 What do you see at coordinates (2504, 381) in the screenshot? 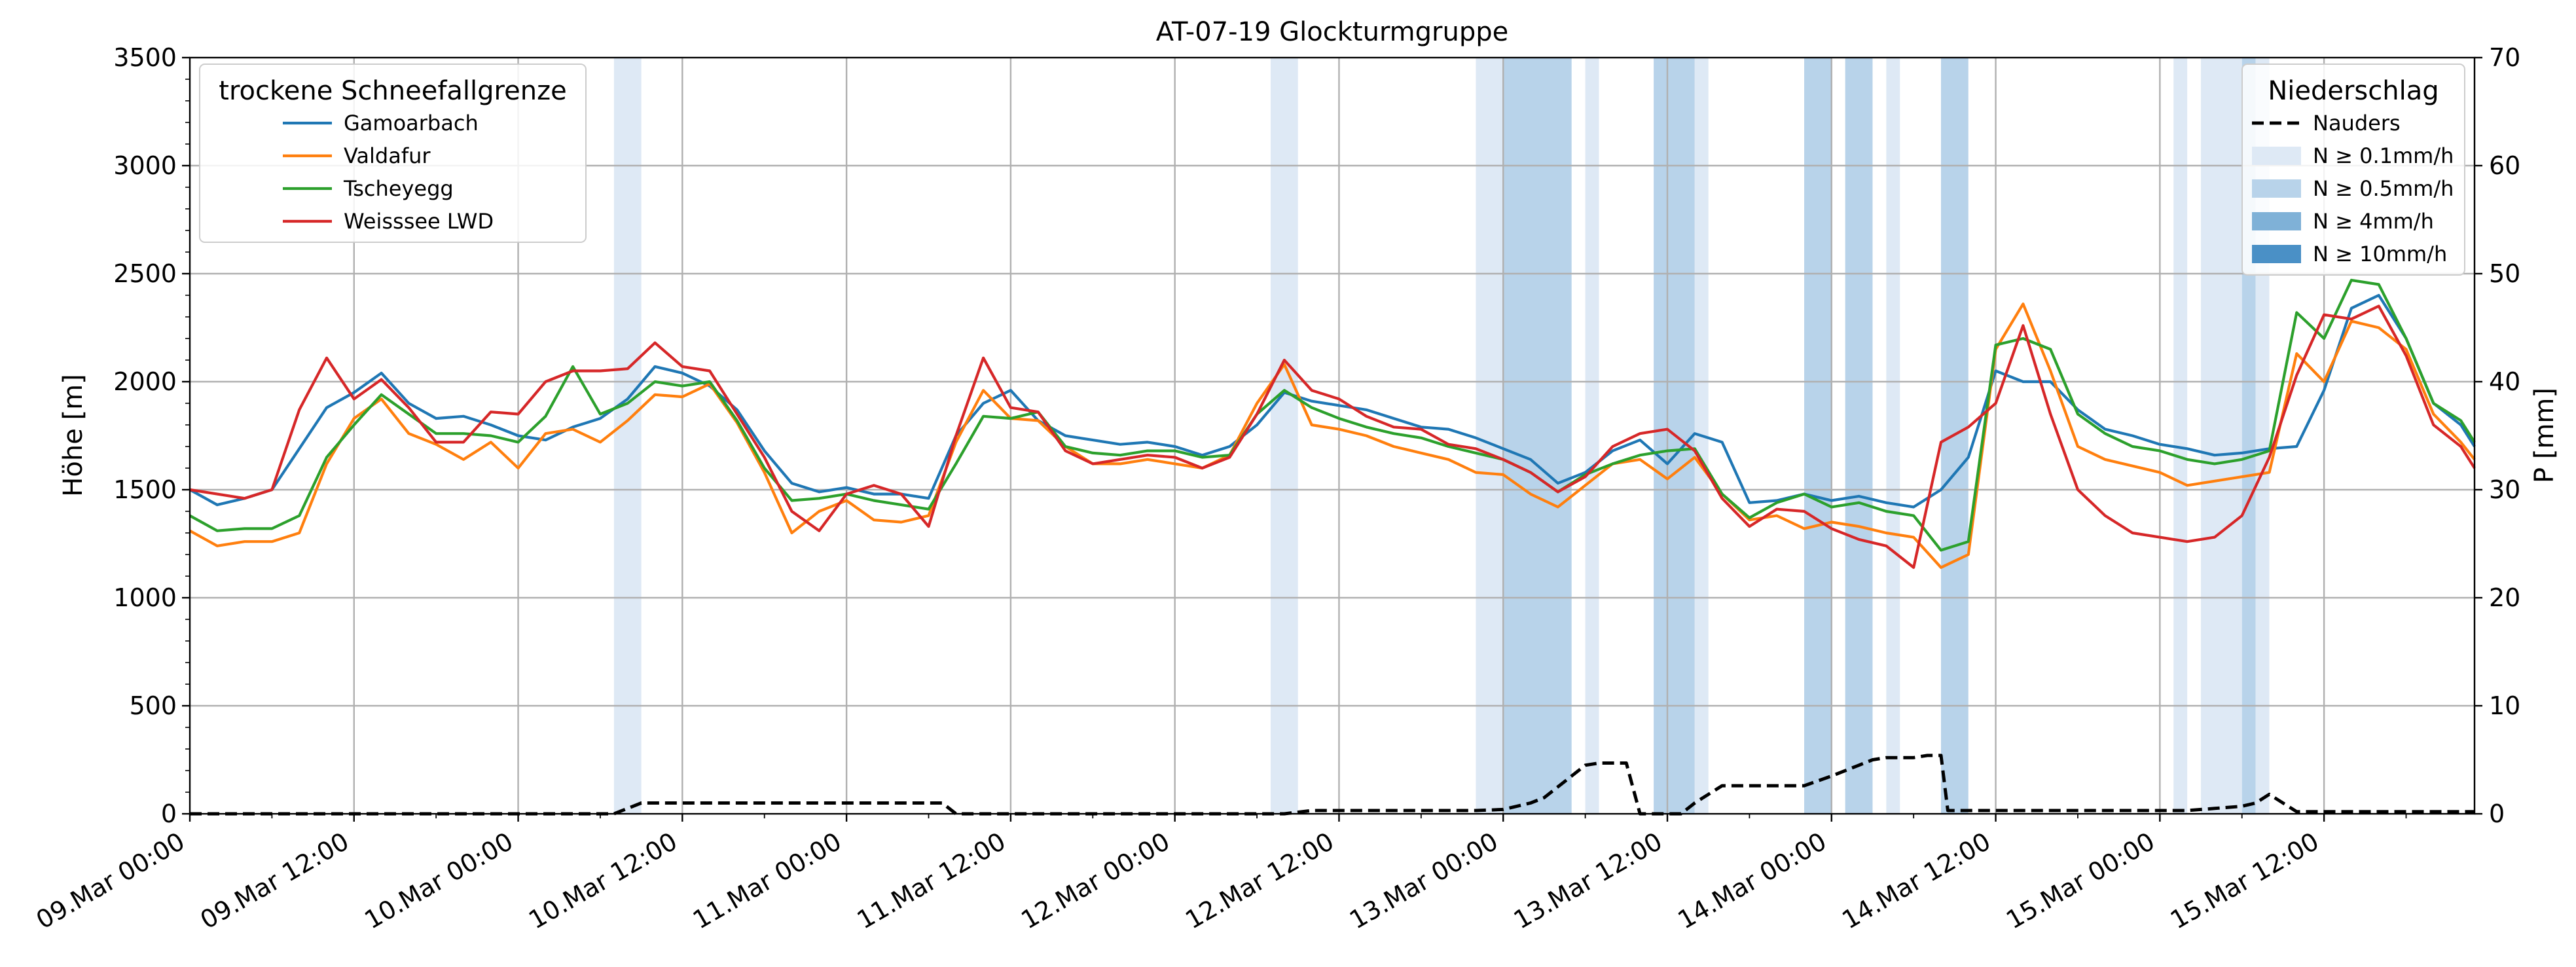
I see `y-right-tick-label: 40` at bounding box center [2504, 381].